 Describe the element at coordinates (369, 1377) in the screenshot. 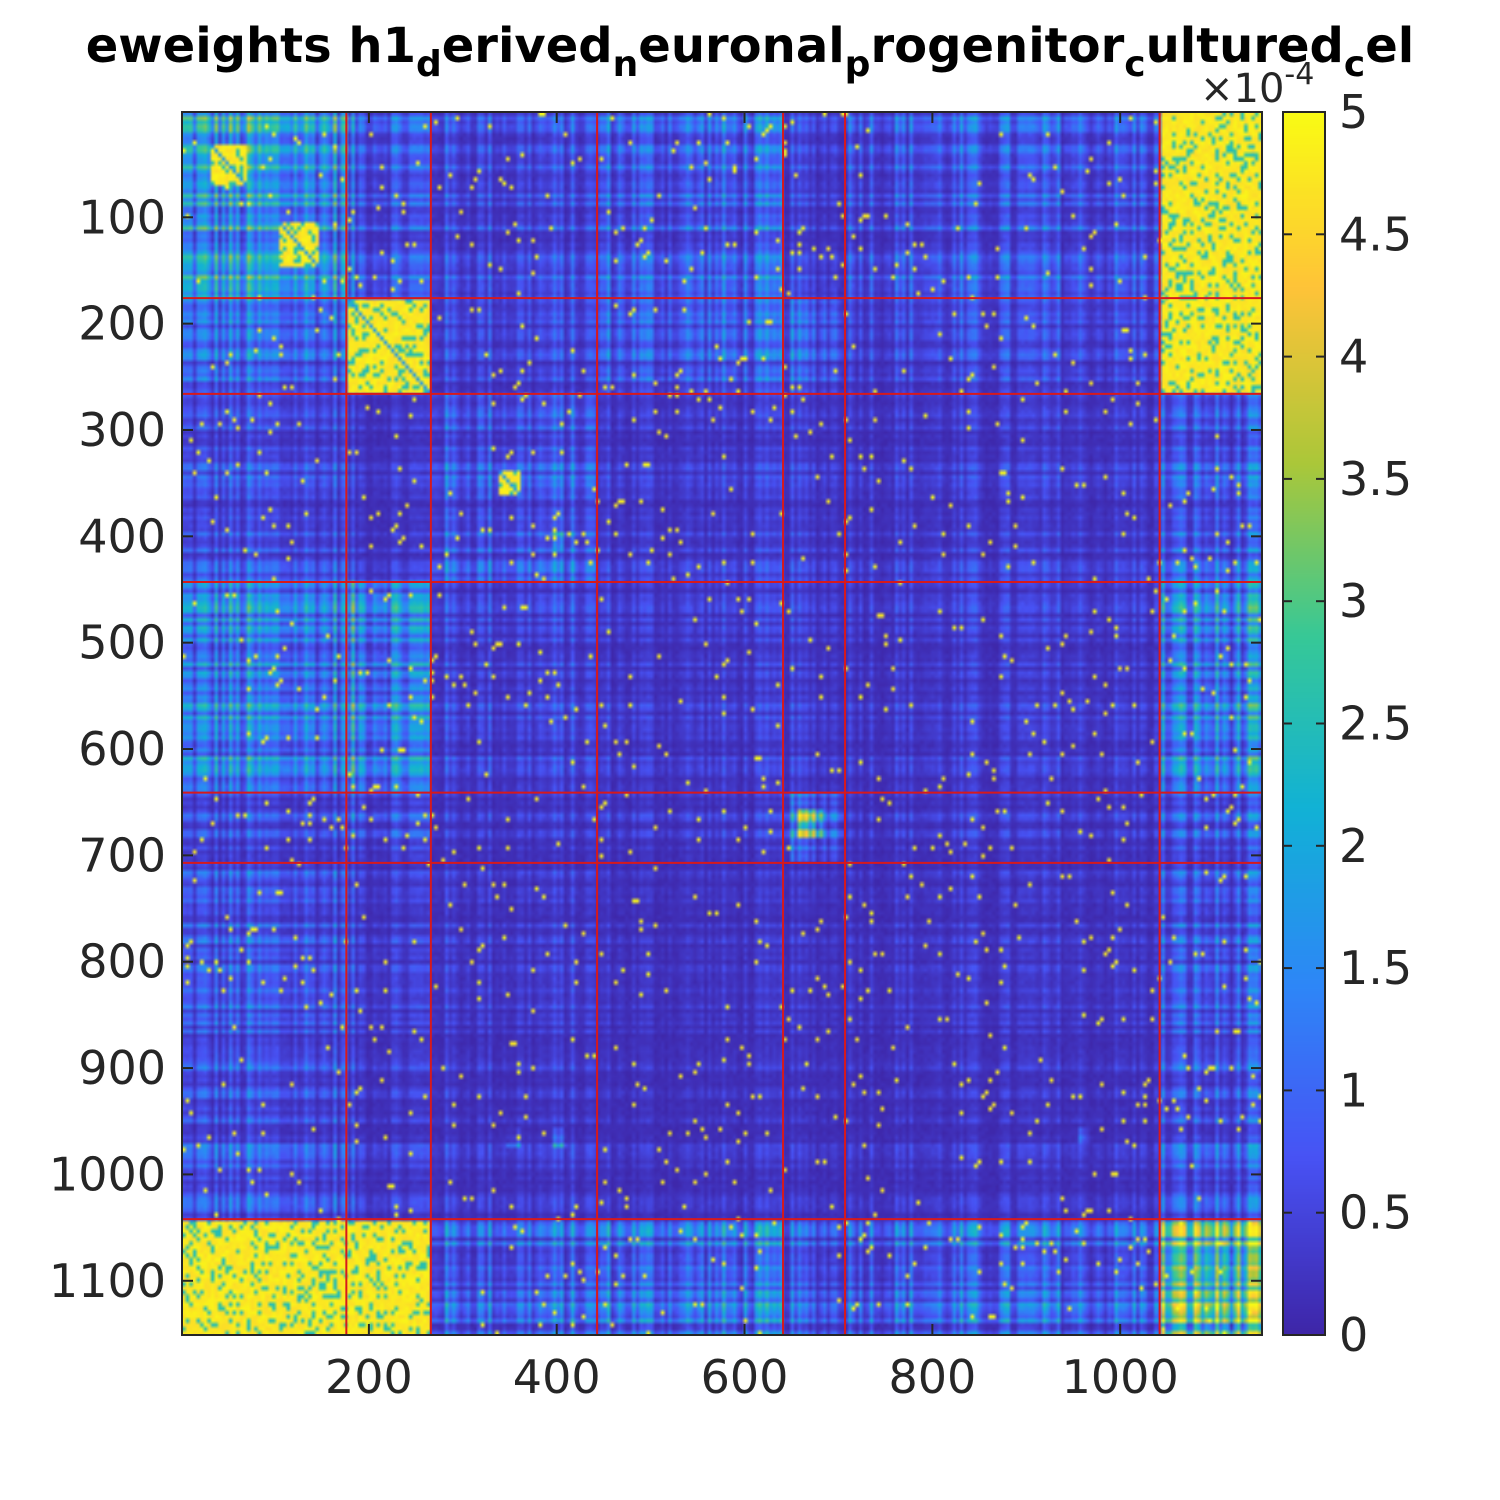

I see `x-tick-label: 200` at that location.